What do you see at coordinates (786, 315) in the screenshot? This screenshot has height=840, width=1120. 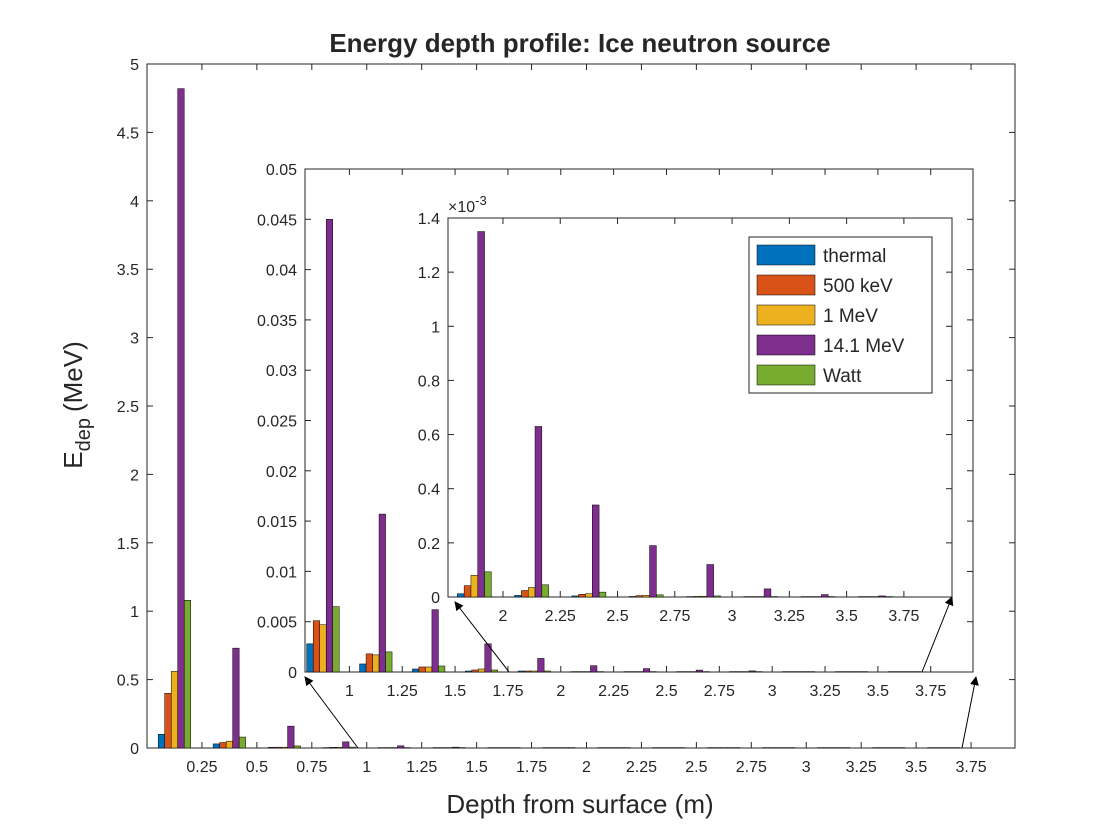 I see `legend-swatch-1-mev` at bounding box center [786, 315].